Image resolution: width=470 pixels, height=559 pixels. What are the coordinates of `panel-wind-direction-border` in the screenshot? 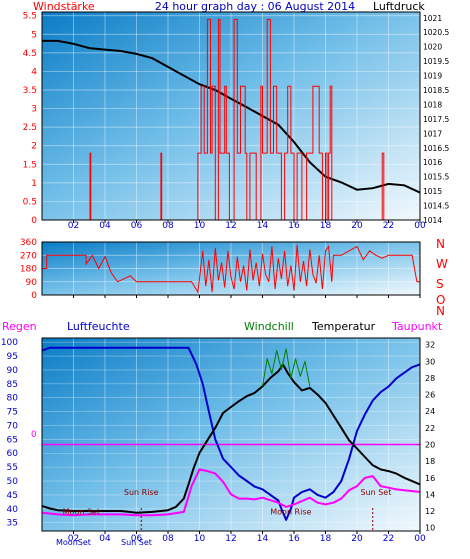 It's located at (231, 268).